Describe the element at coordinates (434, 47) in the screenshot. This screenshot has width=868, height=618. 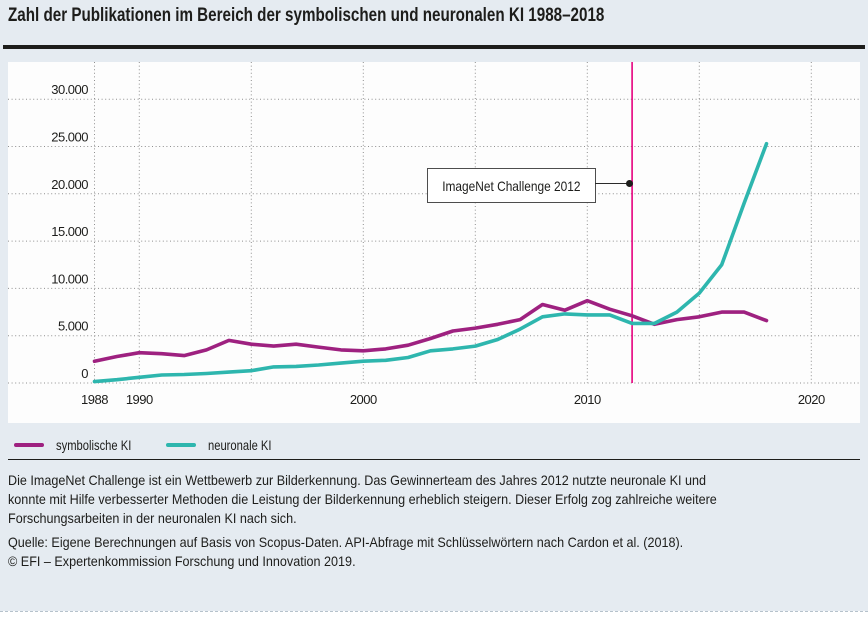
I see `title-divider` at that location.